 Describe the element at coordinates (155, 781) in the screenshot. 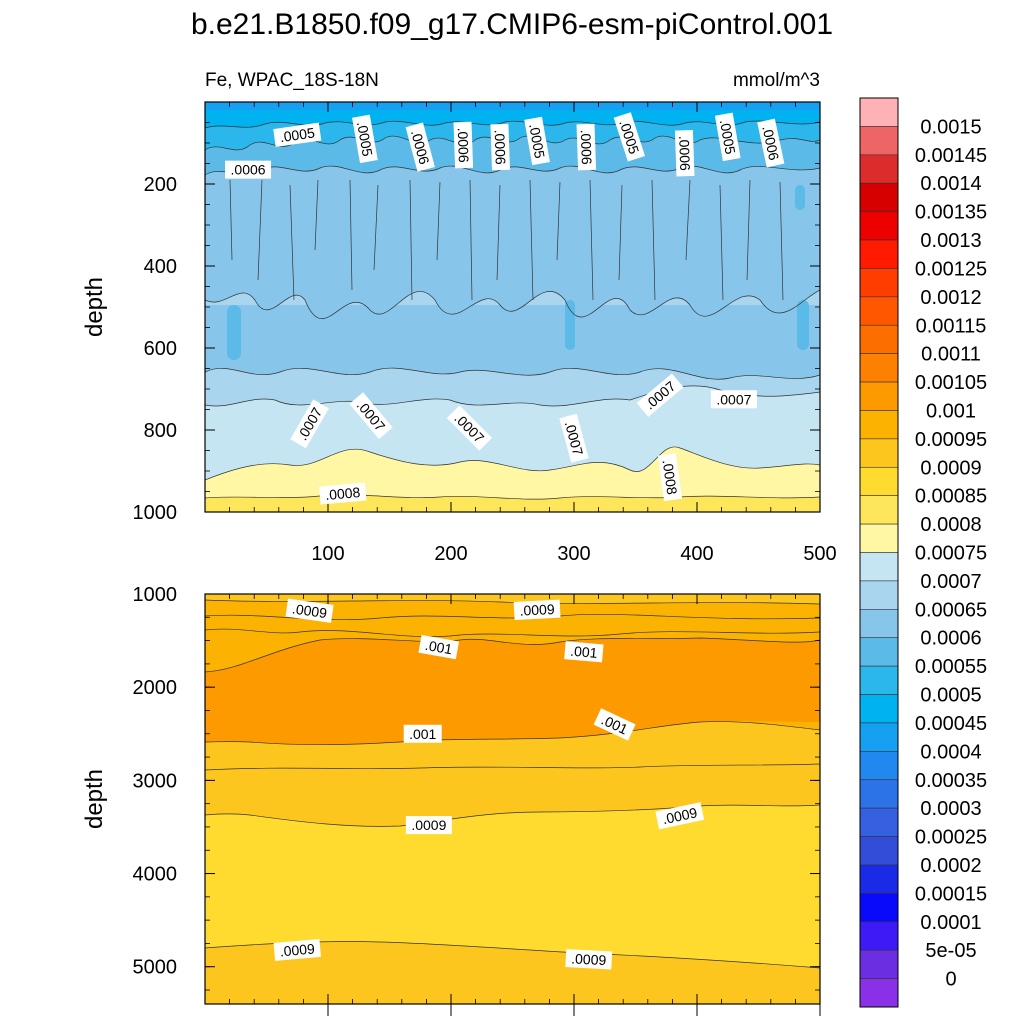

I see `lower-ytick-label: 3000` at that location.